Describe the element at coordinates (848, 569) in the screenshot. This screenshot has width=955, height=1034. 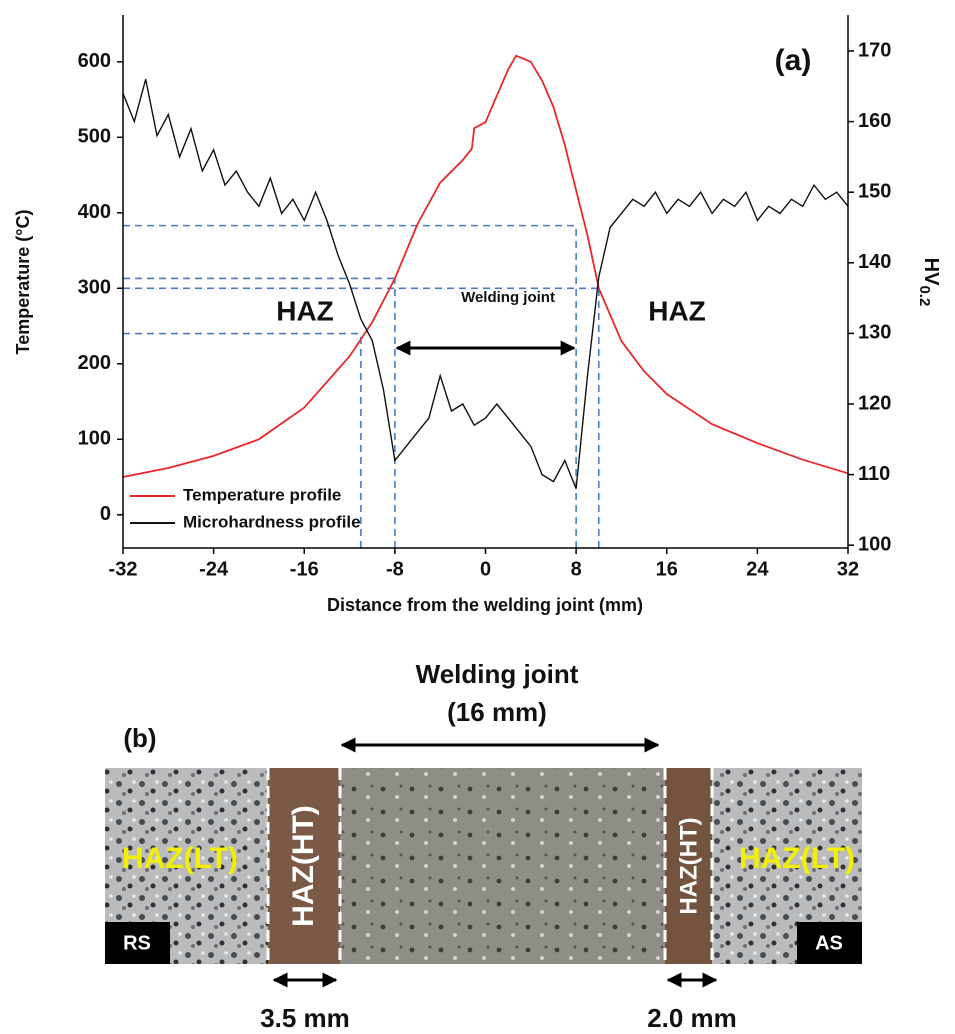
I see `x-tick-label: 32` at that location.